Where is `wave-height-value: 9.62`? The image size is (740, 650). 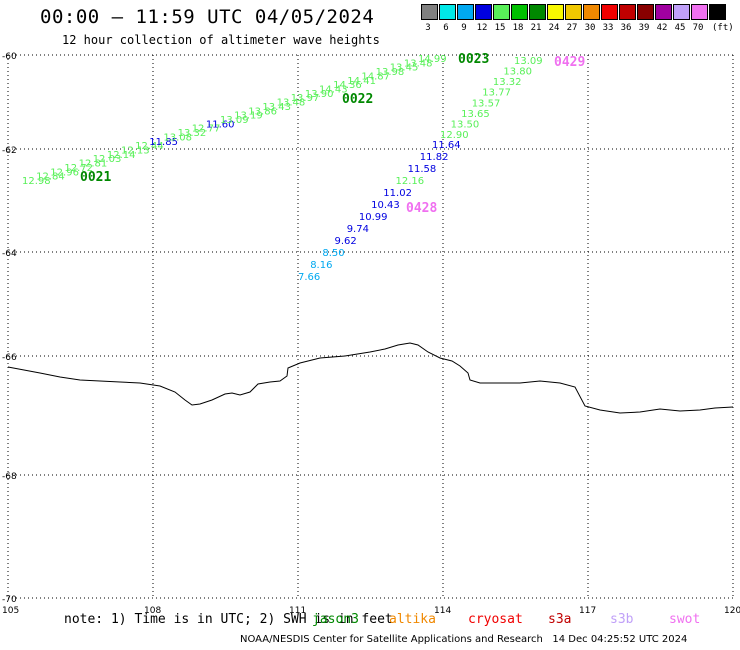 wave-height-value: 9.62 is located at coordinates (346, 241).